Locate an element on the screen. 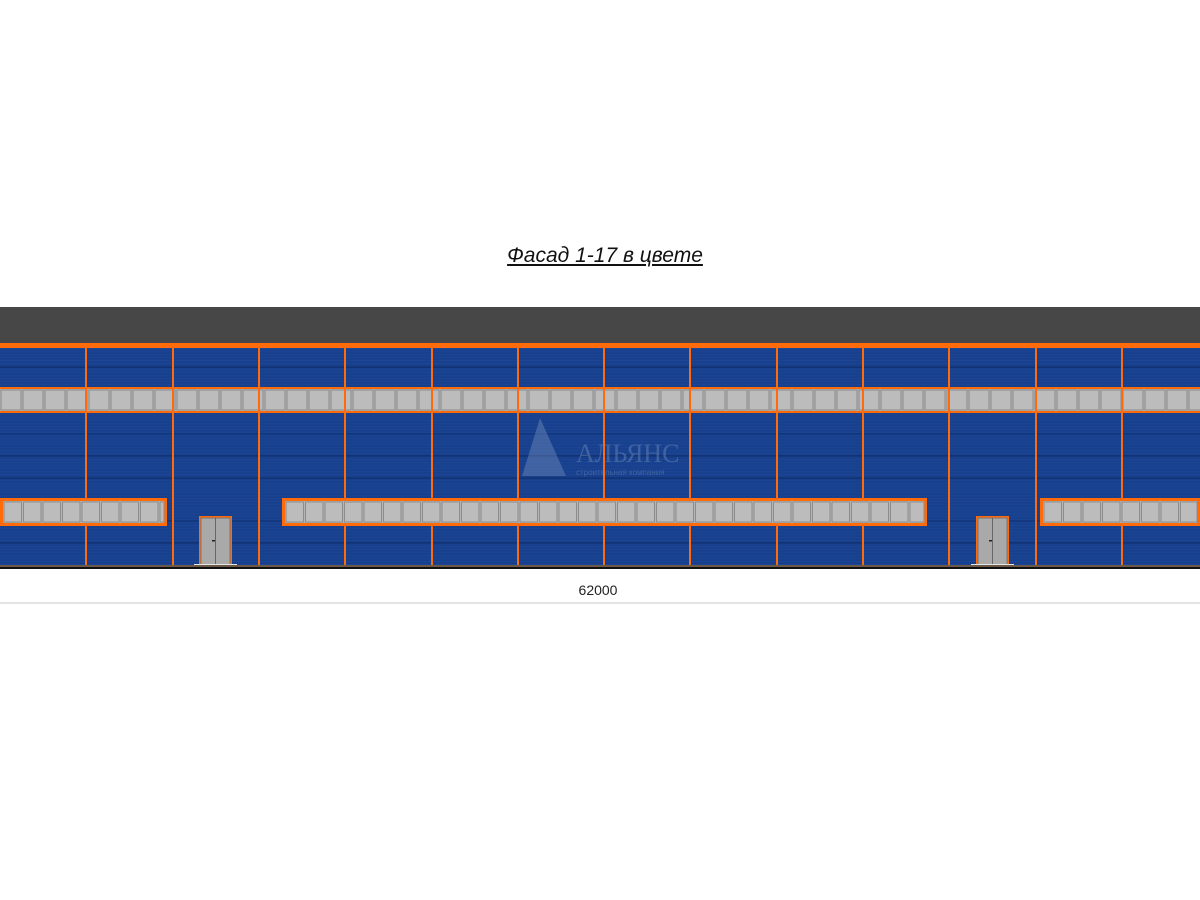  watermark-logo: АЛЬЯНС строительная компания is located at coordinates (600, 447).